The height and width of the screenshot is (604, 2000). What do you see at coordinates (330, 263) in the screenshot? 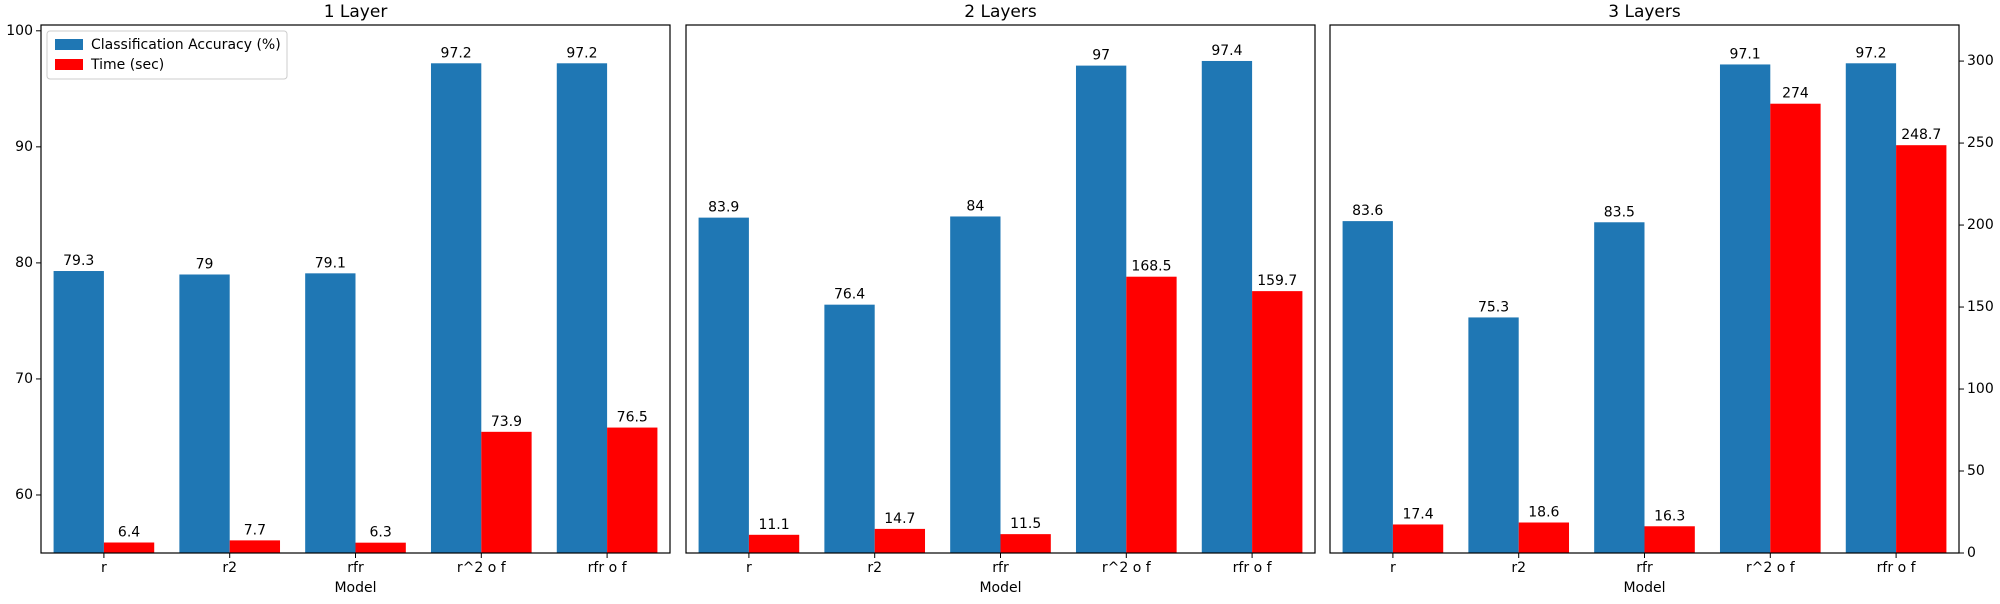
I see `accuracy-bar-label: 79.1` at bounding box center [330, 263].